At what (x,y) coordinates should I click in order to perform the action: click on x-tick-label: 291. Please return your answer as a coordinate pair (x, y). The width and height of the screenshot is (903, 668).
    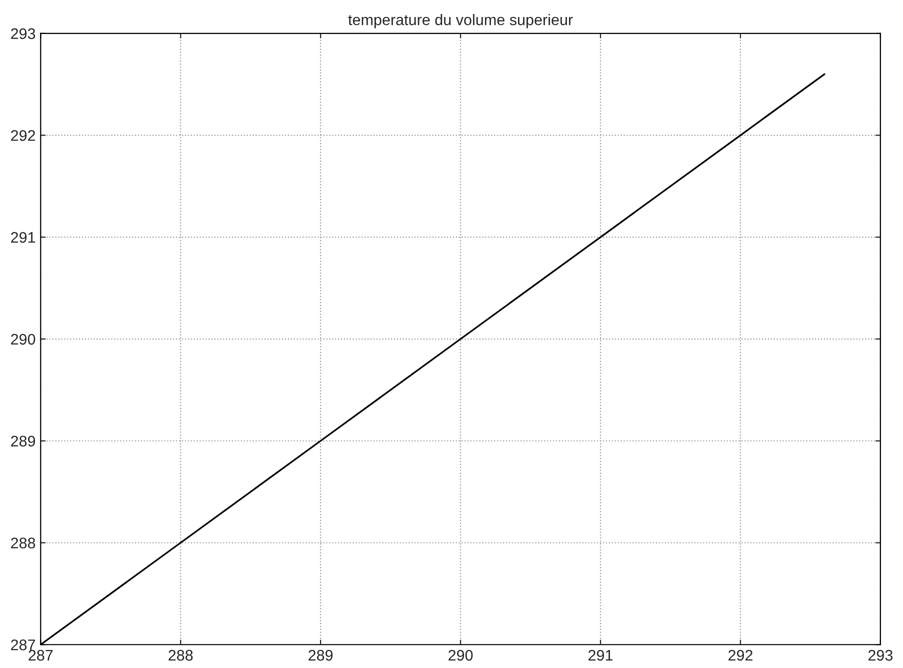
    Looking at the image, I should click on (600, 655).